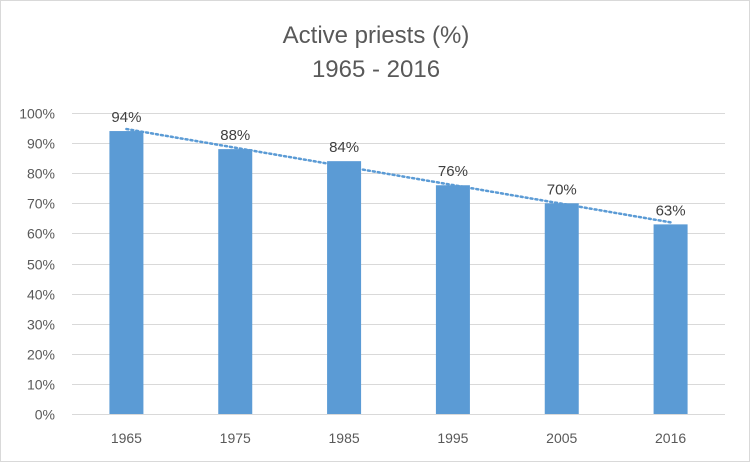  I want to click on y-tick-label: 40%, so click(41, 295).